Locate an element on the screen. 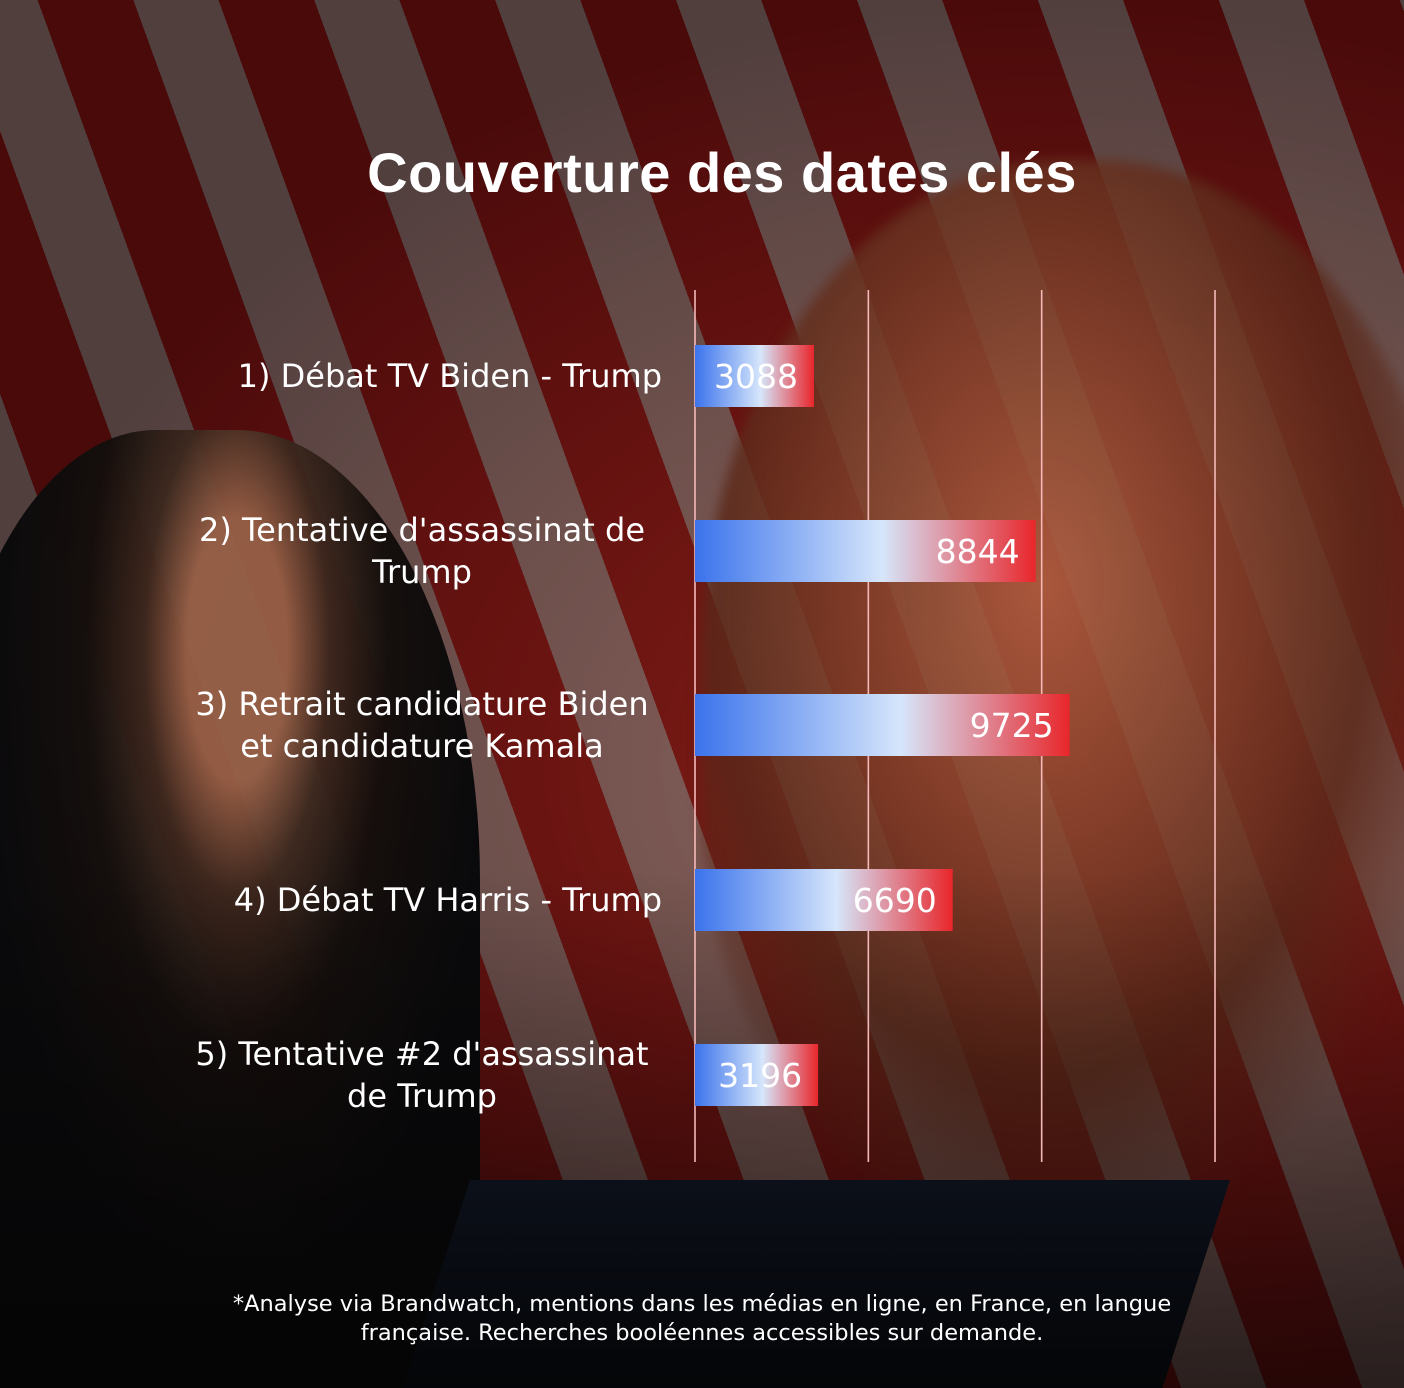 The width and height of the screenshot is (1404, 1388). bars: 3088 8844 9725 6690 3196 is located at coordinates (882, 725).